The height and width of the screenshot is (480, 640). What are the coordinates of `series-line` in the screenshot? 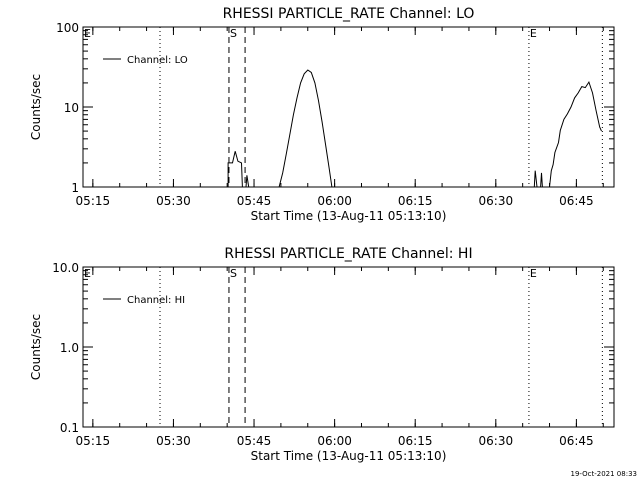 It's located at (414, 128).